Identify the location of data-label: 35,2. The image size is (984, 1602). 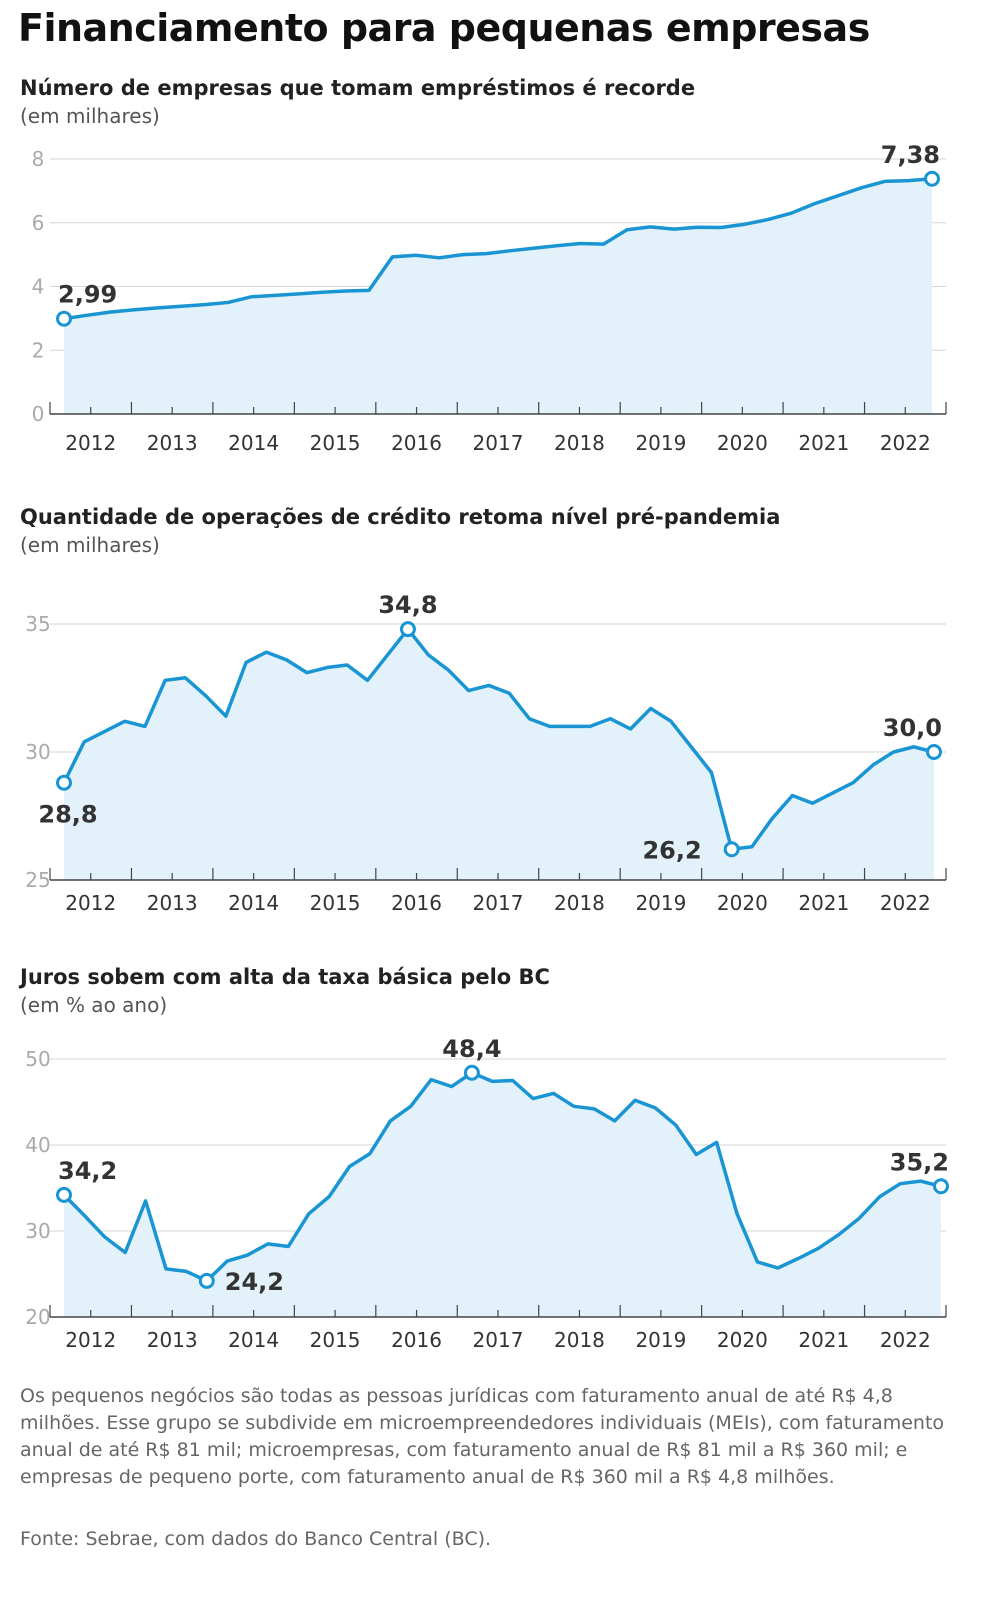
(919, 1162).